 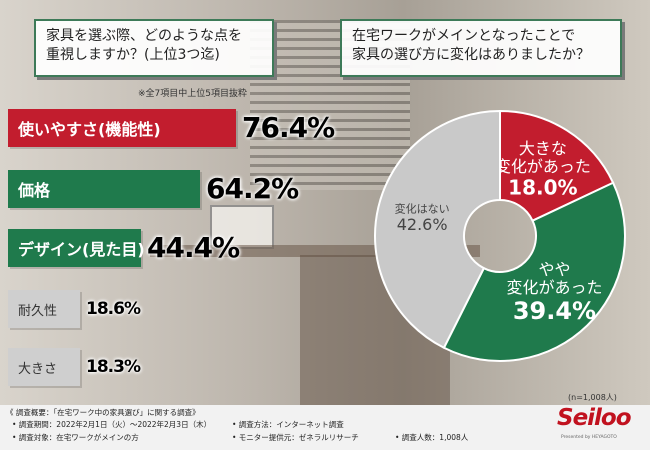 I want to click on bar-durability: 耐久性, so click(x=44, y=309).